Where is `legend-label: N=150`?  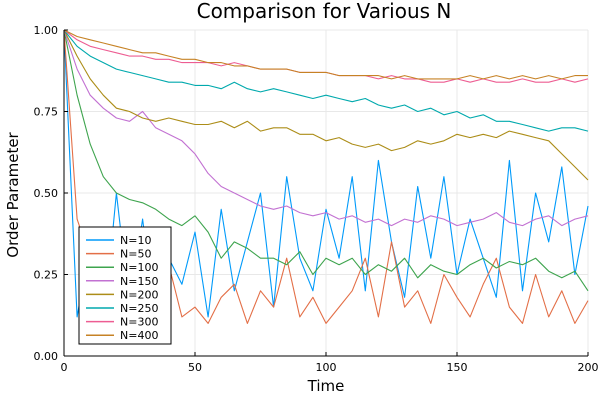 legend-label: N=150 is located at coordinates (139, 281).